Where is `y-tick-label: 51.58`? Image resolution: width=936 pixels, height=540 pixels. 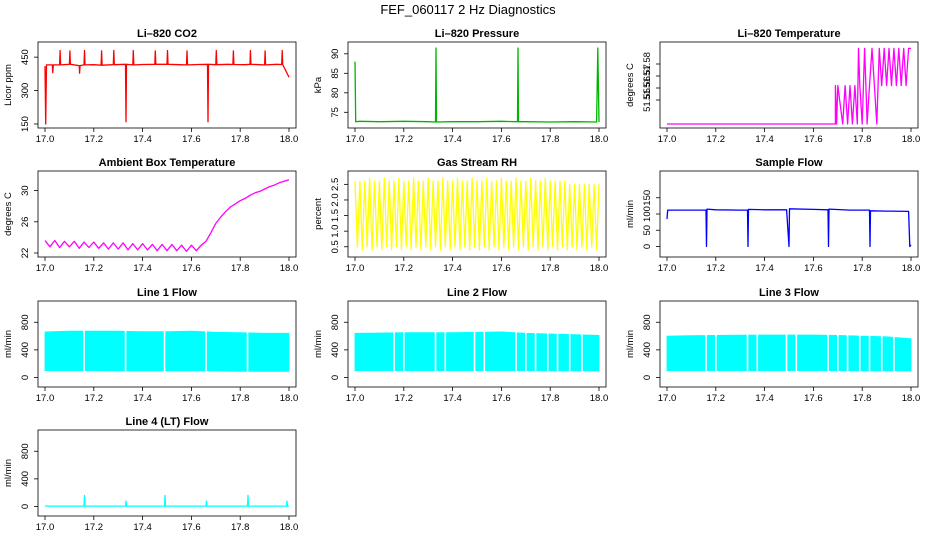
y-tick-label: 51.58 is located at coordinates (647, 64).